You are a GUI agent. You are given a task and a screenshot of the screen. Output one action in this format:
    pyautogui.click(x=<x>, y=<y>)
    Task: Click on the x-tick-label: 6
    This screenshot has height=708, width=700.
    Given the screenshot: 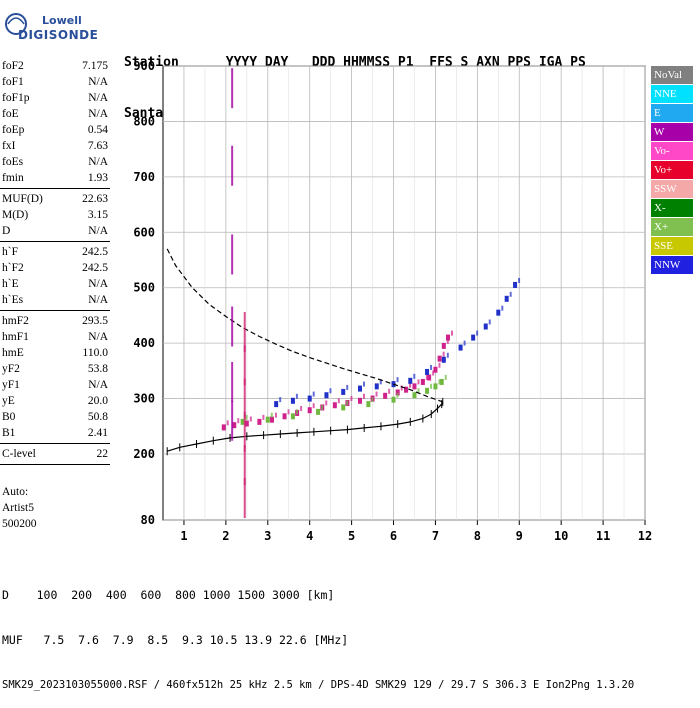 What is the action you would take?
    pyautogui.click(x=393, y=536)
    